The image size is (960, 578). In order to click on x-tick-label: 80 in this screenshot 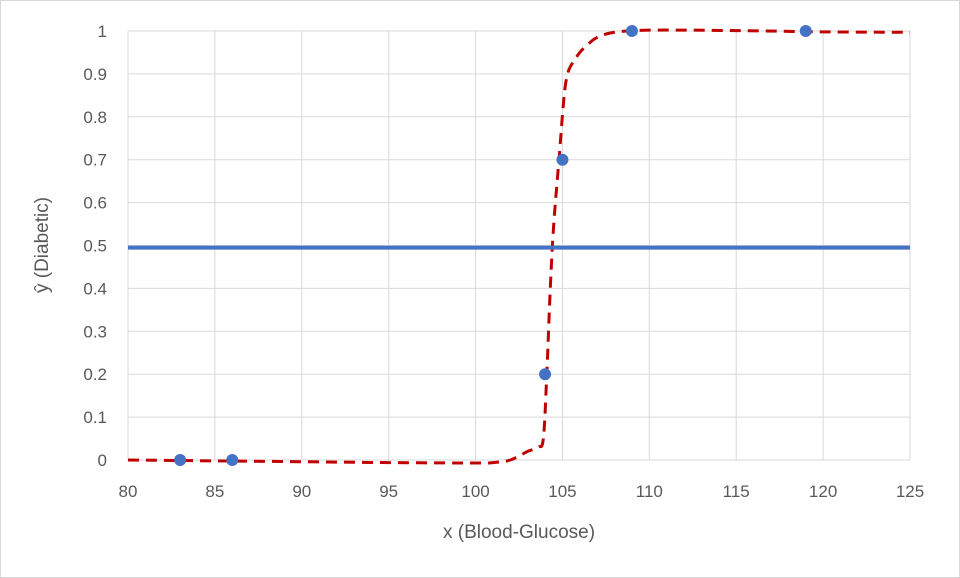, I will do `click(128, 491)`.